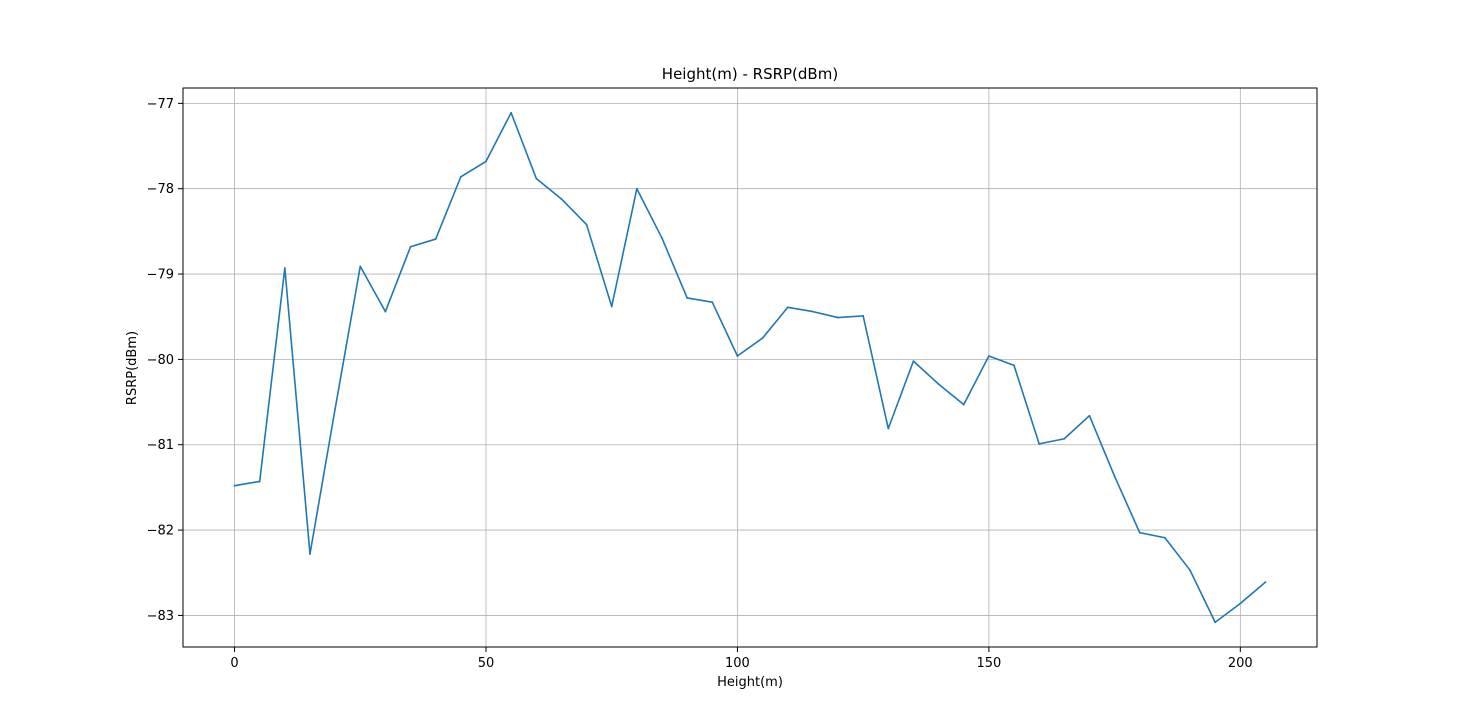 The image size is (1463, 726). Describe the element at coordinates (160, 360) in the screenshot. I see `y-tick-label: −80` at that location.